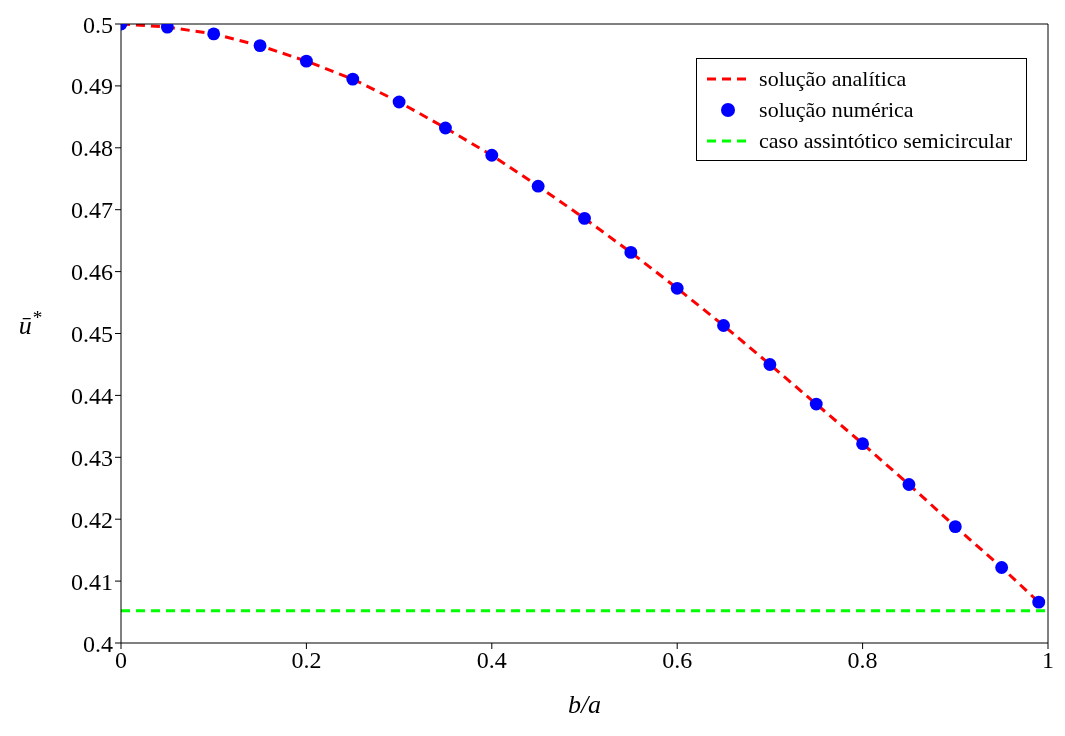  Describe the element at coordinates (30, 323) in the screenshot. I see `y-axis-title: ū$^{*}$` at that location.